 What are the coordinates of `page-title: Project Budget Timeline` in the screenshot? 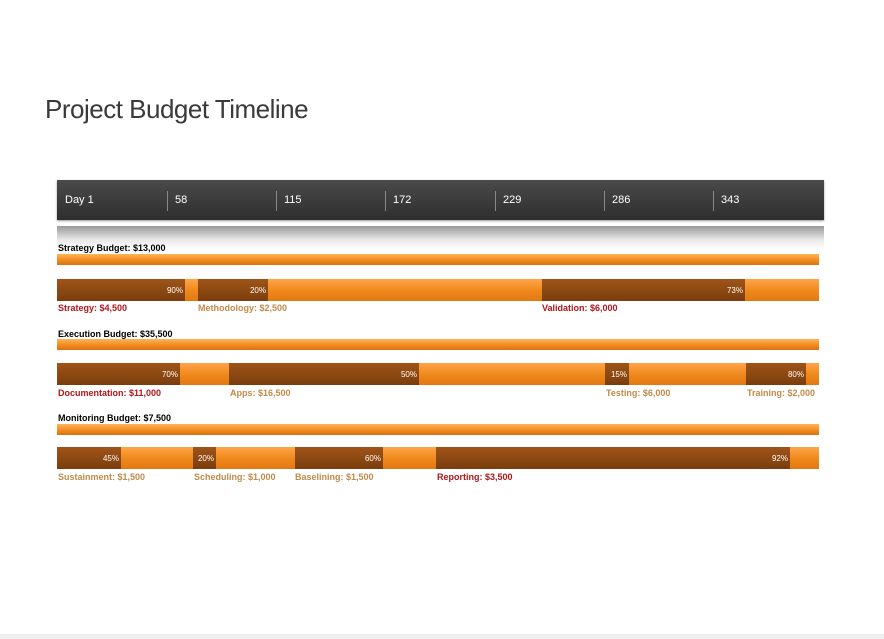 It's located at (177, 109).